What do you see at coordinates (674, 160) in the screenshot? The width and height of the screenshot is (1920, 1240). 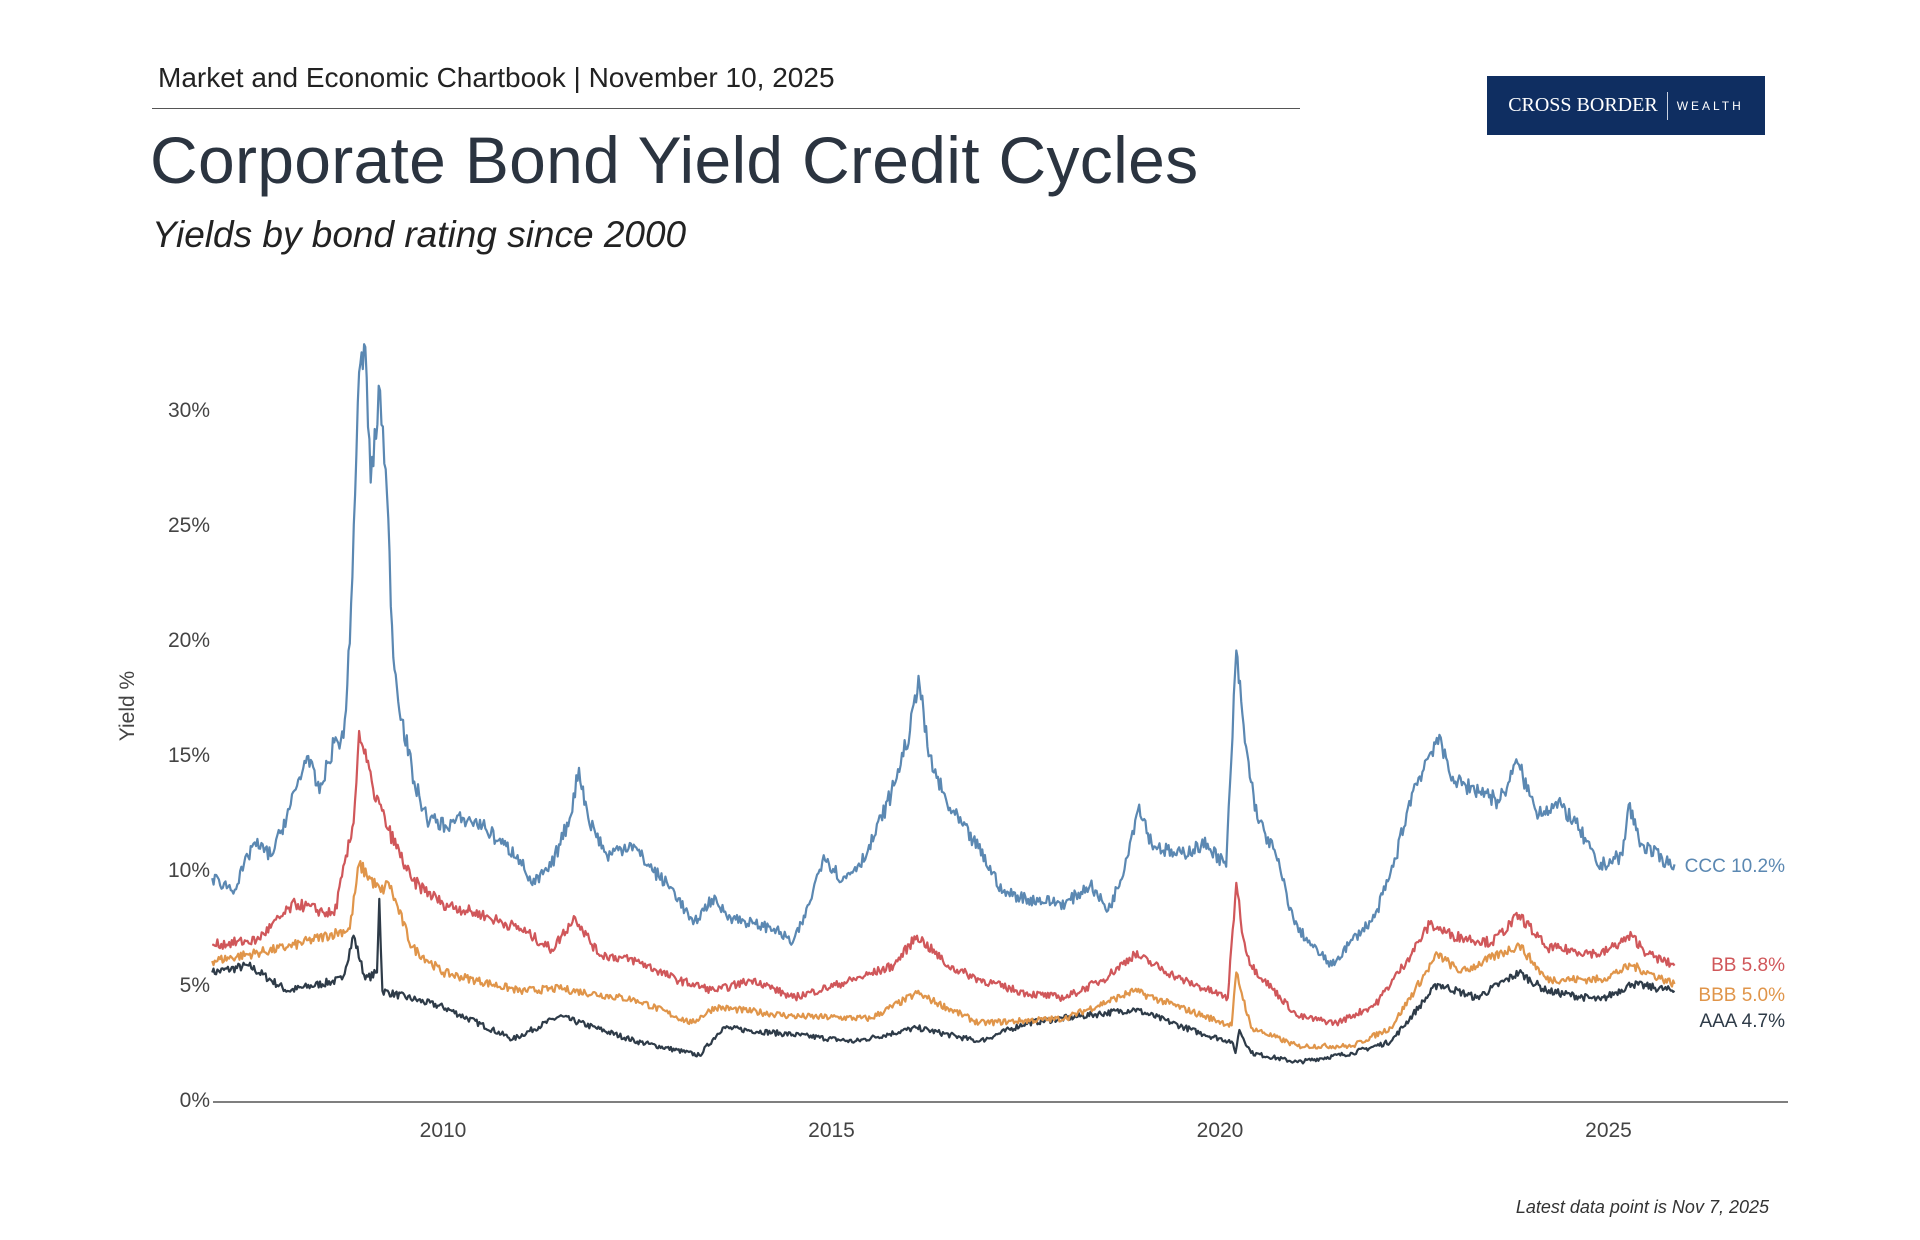 I see `chart-title: Corporate Bond Yield Credit Cycles` at bounding box center [674, 160].